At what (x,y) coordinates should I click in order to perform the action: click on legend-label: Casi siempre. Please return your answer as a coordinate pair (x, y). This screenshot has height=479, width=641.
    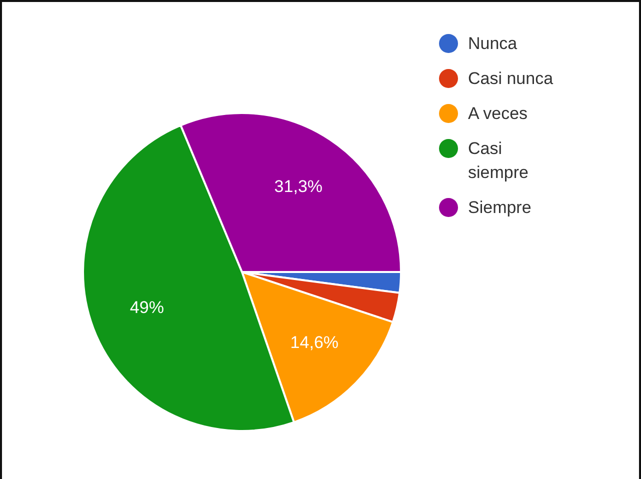
    Looking at the image, I should click on (499, 161).